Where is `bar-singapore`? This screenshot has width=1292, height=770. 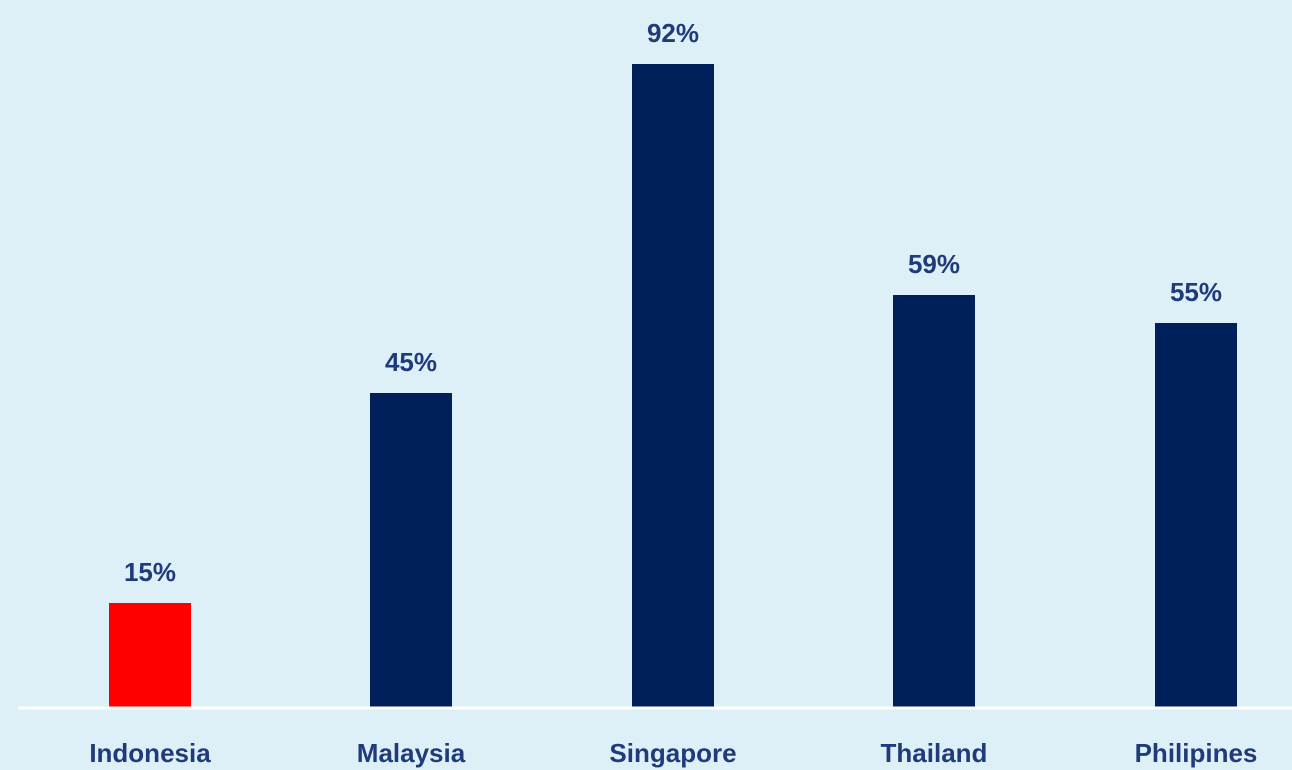
bar-singapore is located at coordinates (673, 386).